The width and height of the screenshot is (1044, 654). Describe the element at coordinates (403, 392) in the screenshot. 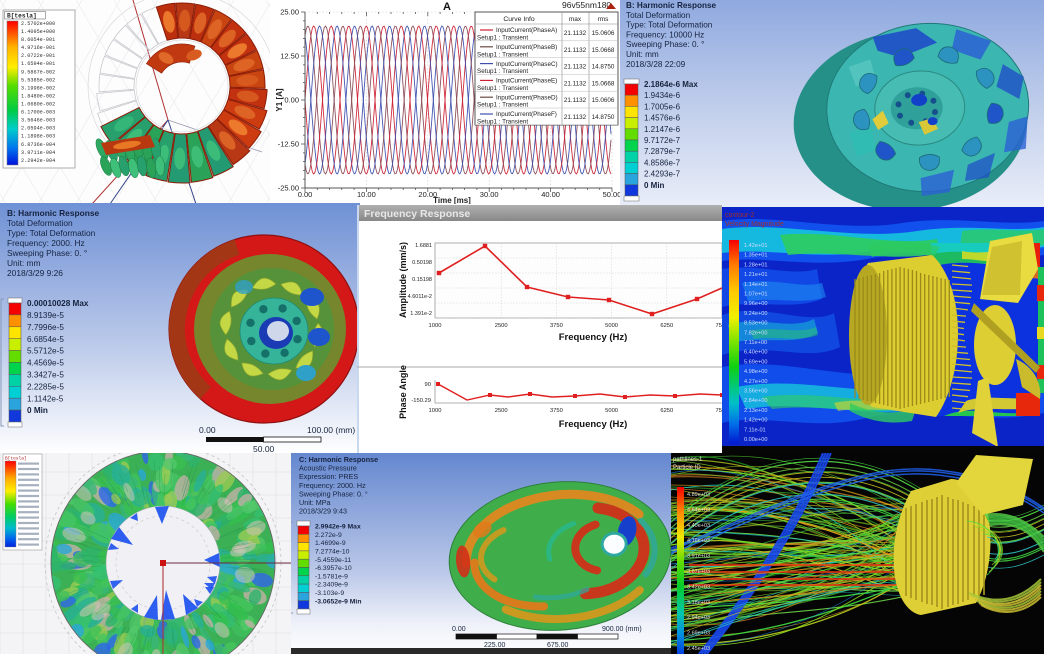

I see `svg-text: Phase Angle` at that location.